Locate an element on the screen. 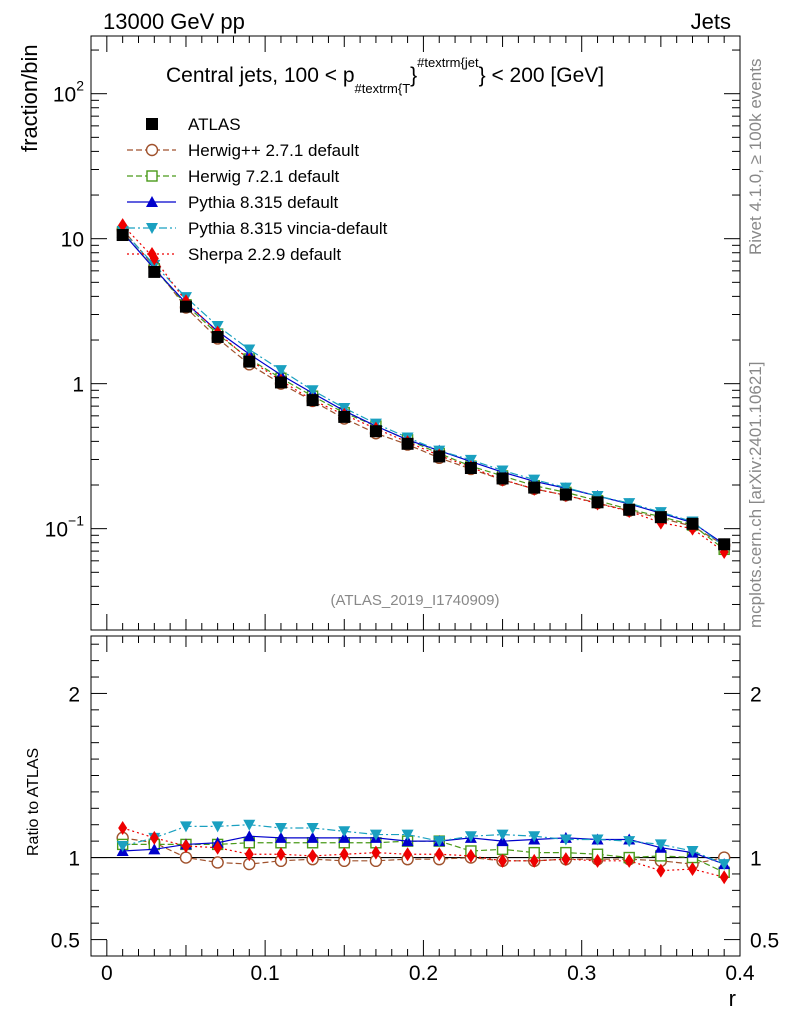 This screenshot has width=786, height=1024. ratio-line-pythia is located at coordinates (423, 850).